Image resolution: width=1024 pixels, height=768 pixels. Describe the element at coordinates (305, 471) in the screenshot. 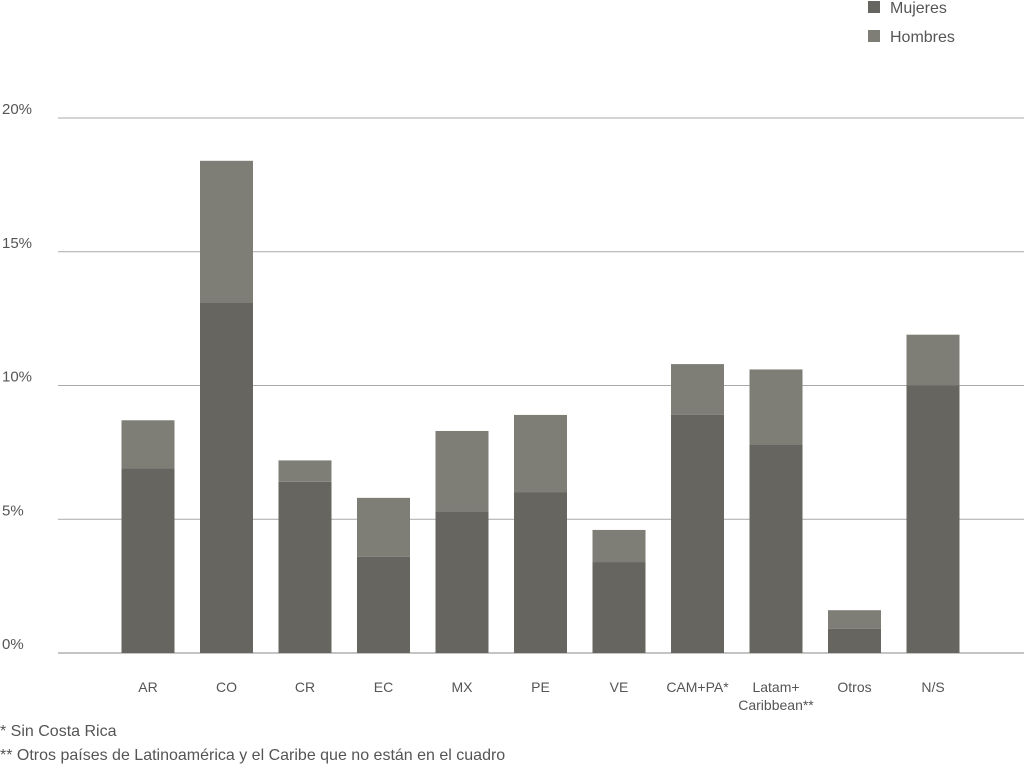

I see `bar-hombres-cr` at that location.